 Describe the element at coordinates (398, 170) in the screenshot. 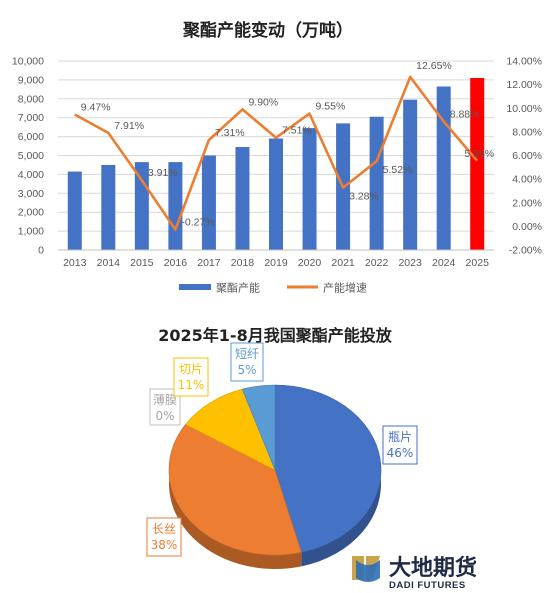

I see `growth-data-label: 5.52%` at that location.